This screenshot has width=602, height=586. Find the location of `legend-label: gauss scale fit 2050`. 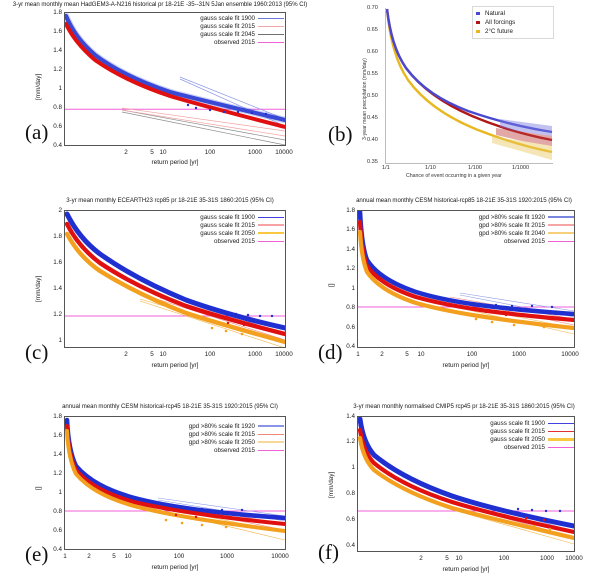

legend-label: gauss scale fit 2050 is located at coordinates (227, 233).